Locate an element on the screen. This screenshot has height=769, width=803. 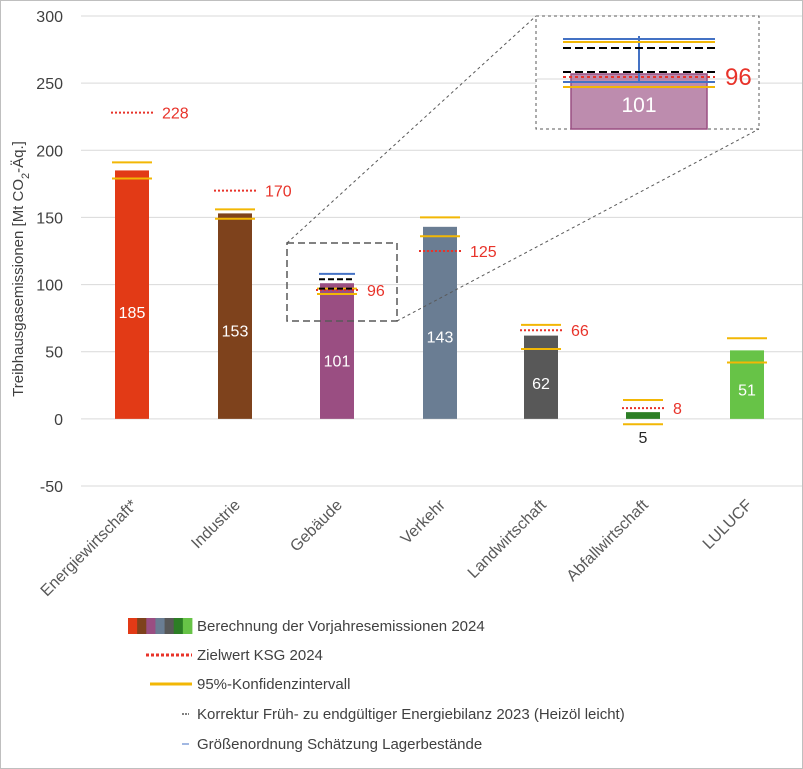
zoom-source-box is located at coordinates (342, 282).